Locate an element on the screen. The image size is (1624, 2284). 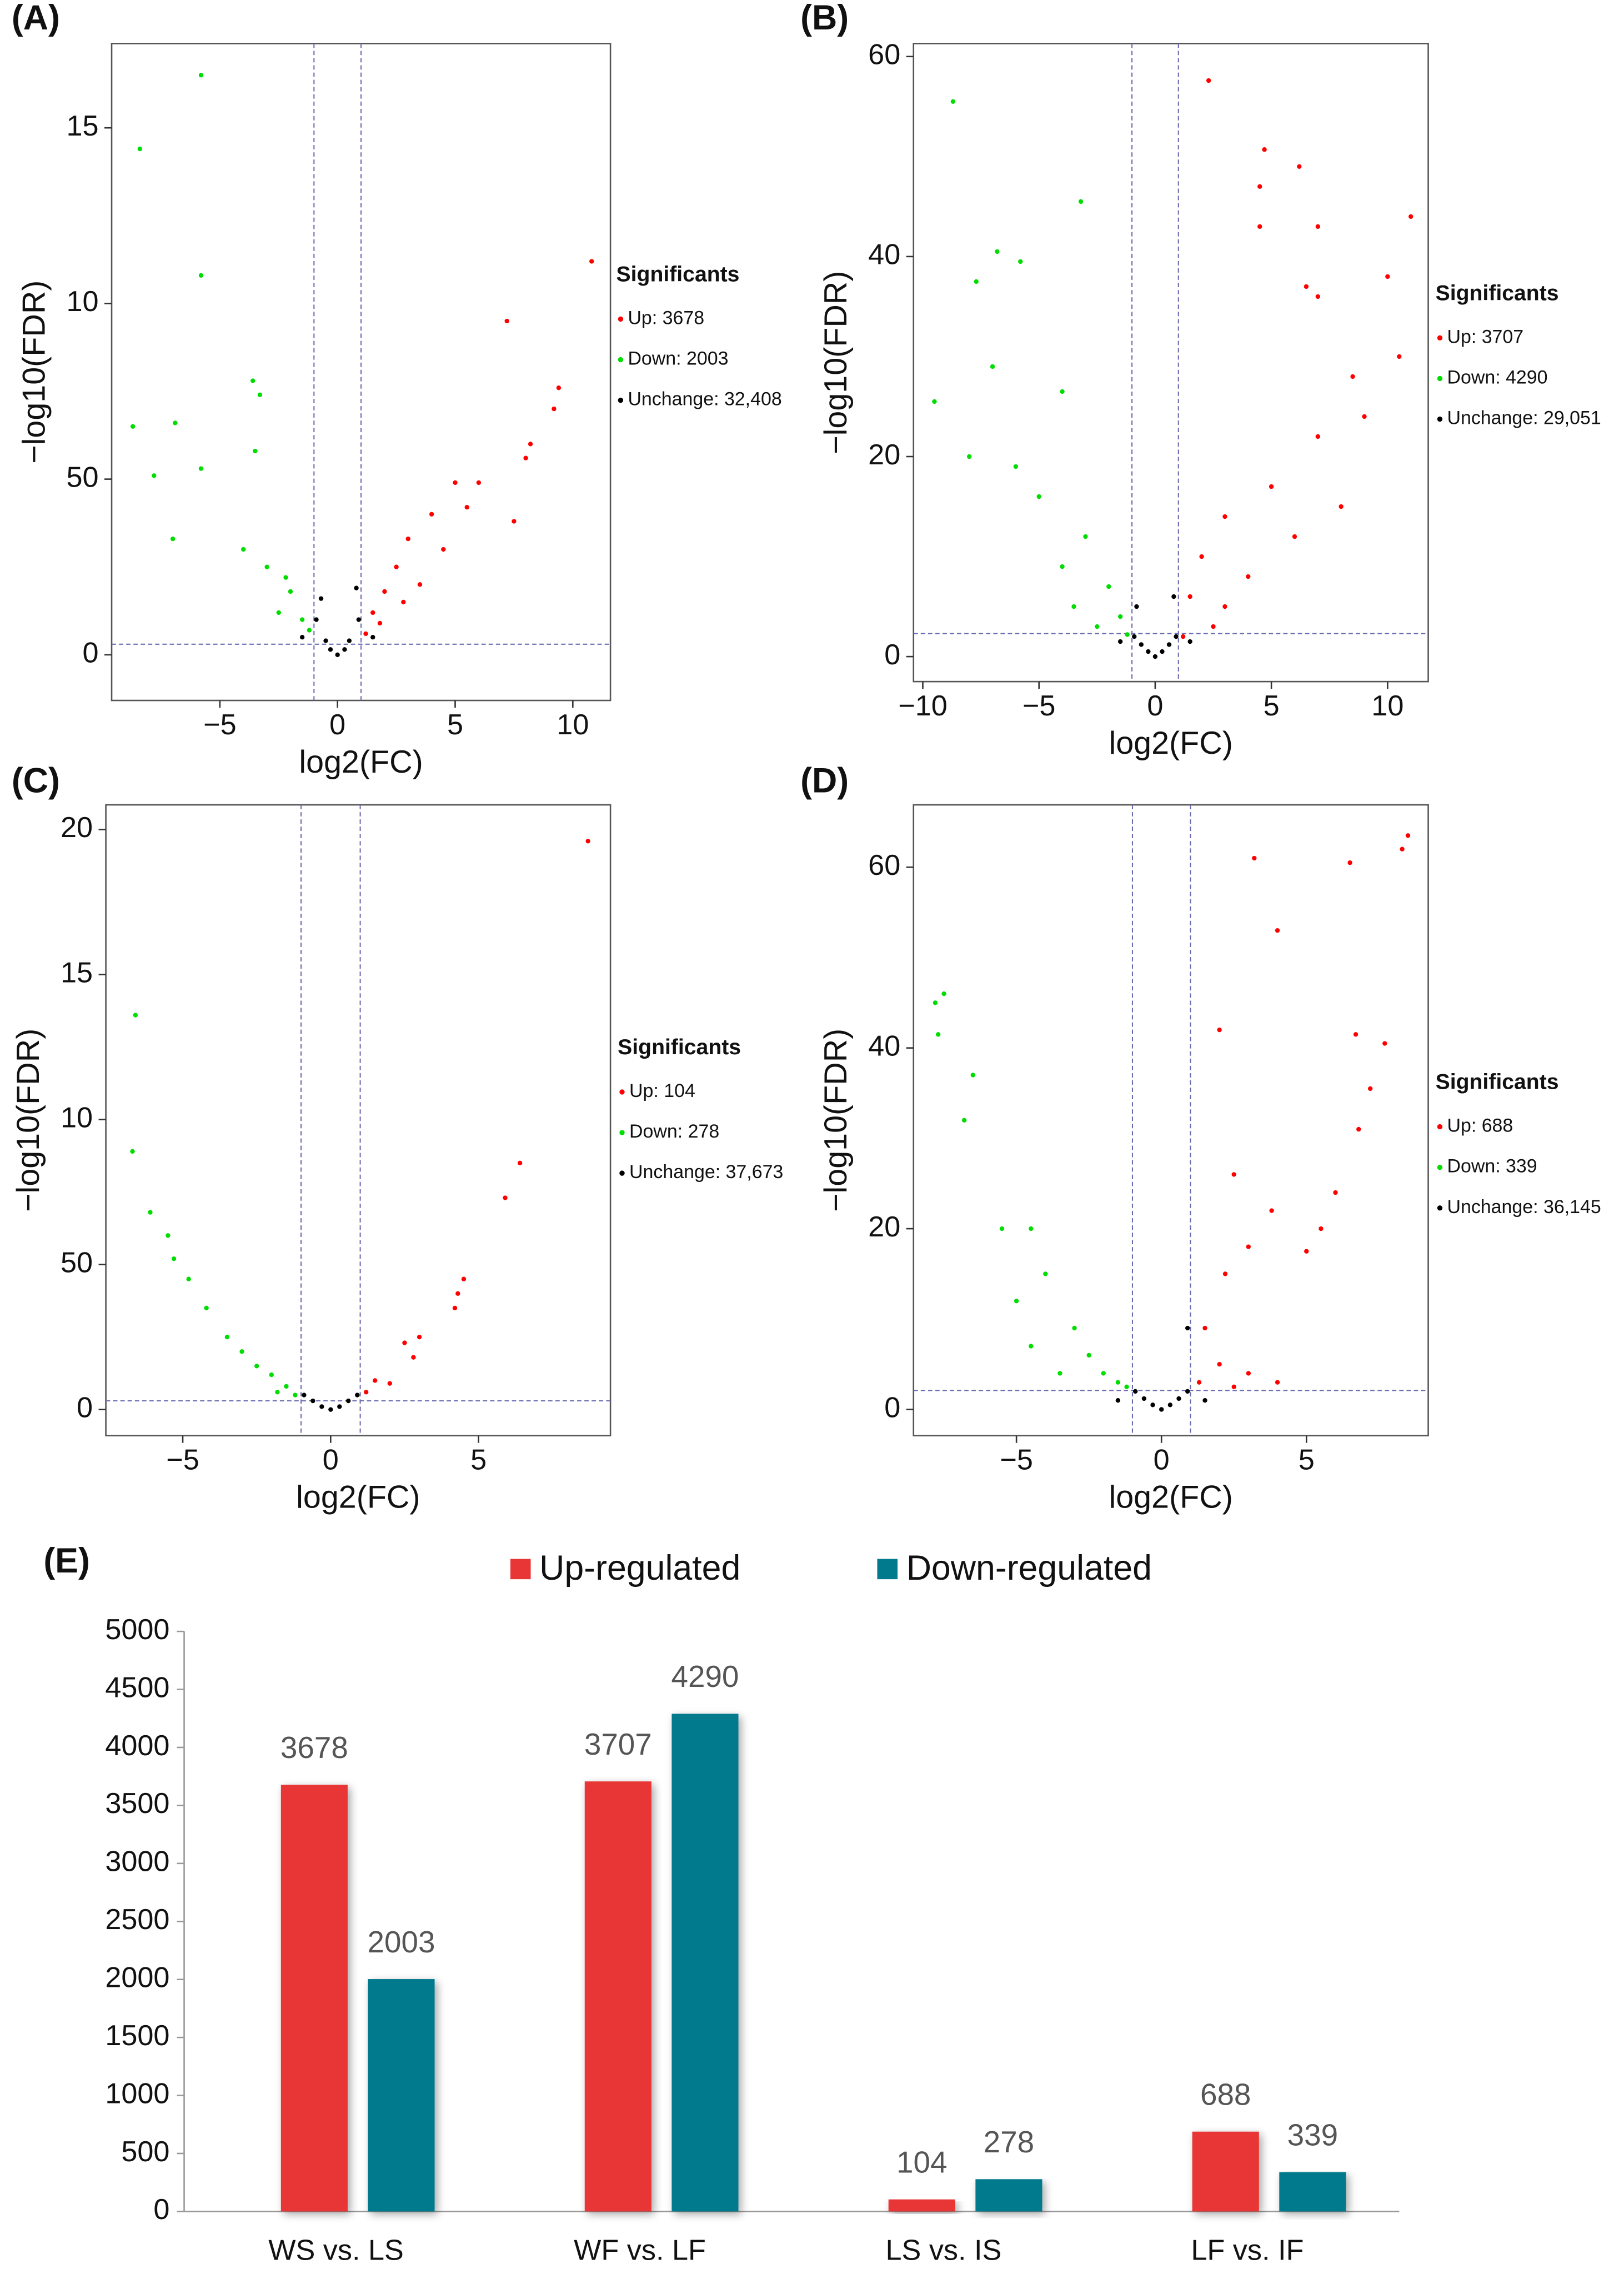
x-tick-label: 10 is located at coordinates (1387, 706).